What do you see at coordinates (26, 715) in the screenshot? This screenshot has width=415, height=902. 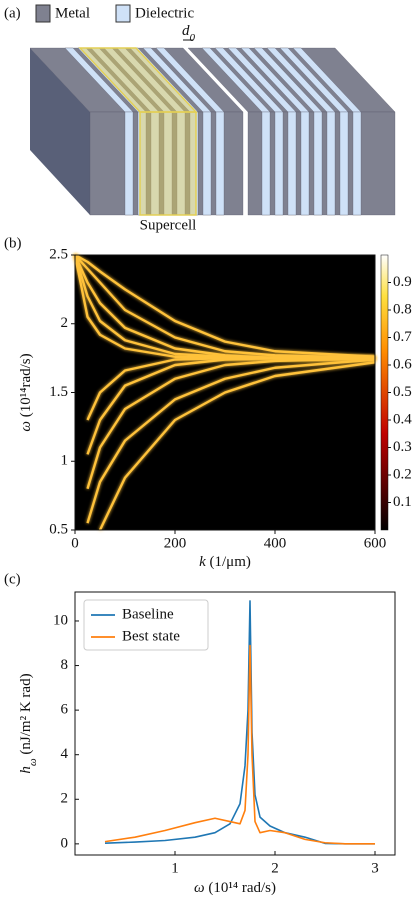 I see `label-part: (nJ/m² K rad)` at bounding box center [26, 715].